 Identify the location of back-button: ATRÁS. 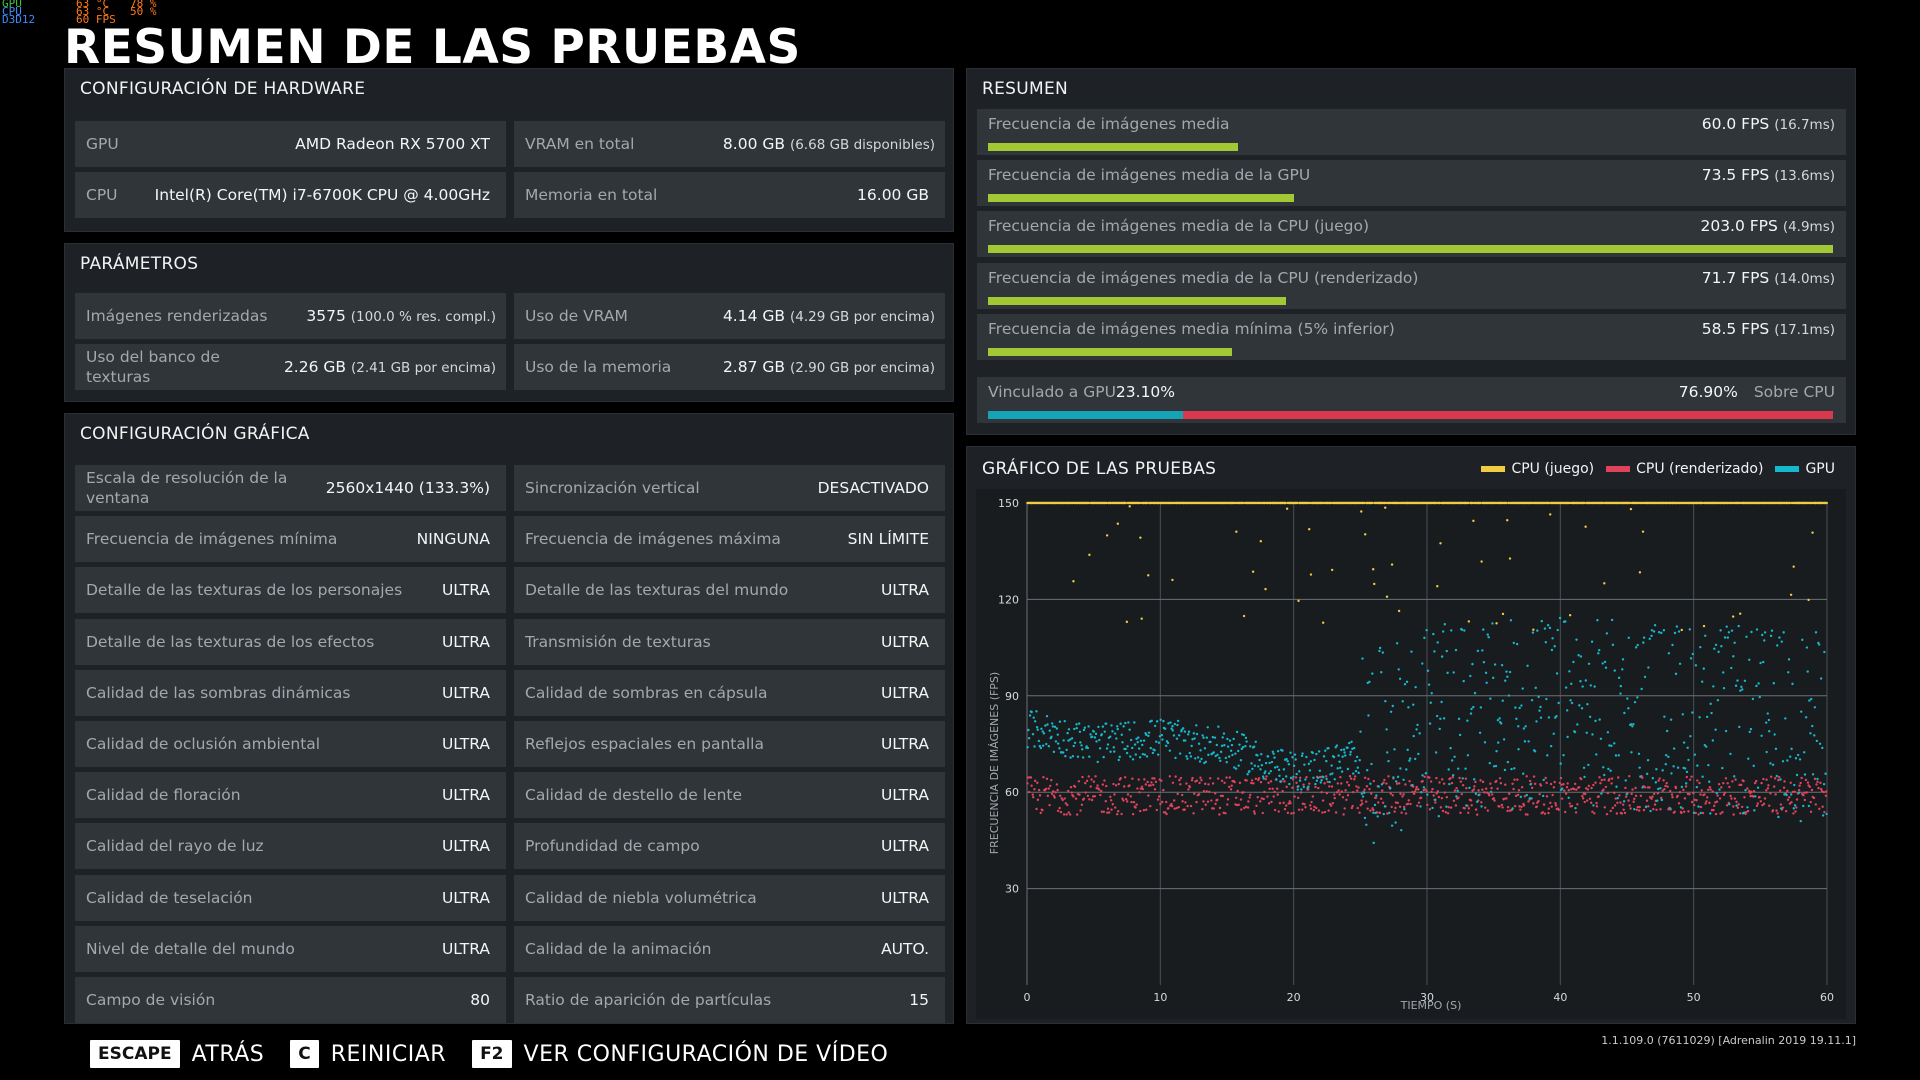
(228, 1054).